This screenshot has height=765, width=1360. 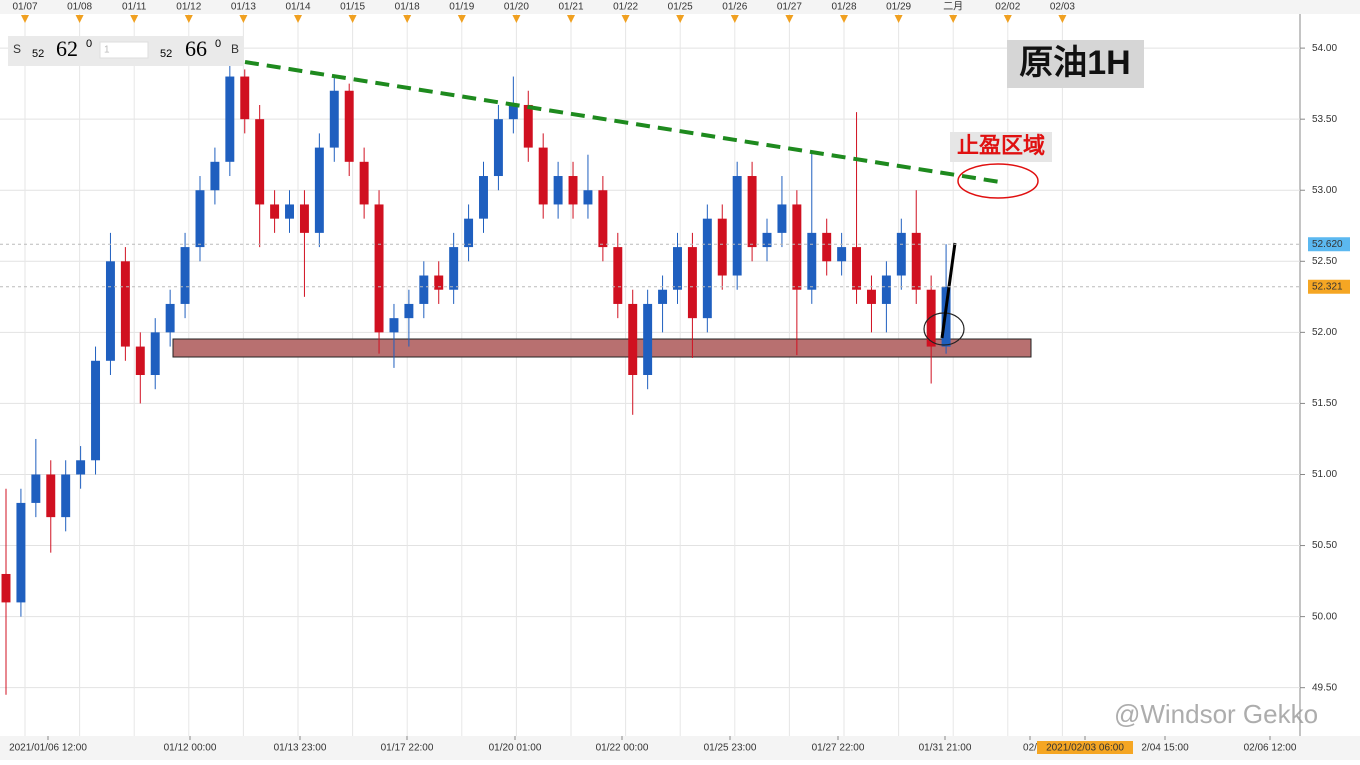 What do you see at coordinates (1030, 748) in the screenshot?
I see `x-tick-label: 02/` at bounding box center [1030, 748].